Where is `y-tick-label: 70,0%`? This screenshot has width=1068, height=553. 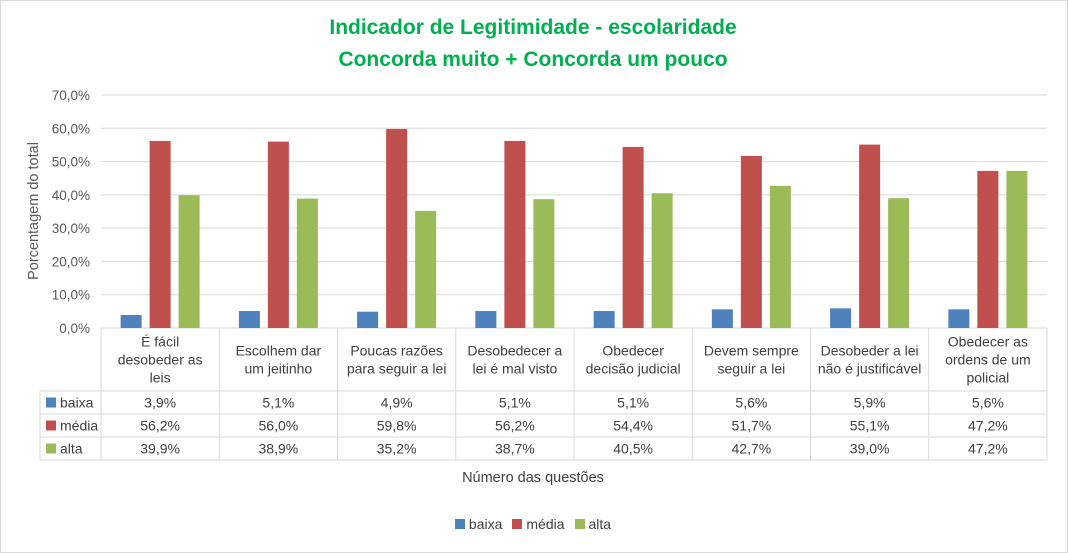
y-tick-label: 70,0% is located at coordinates (71, 95).